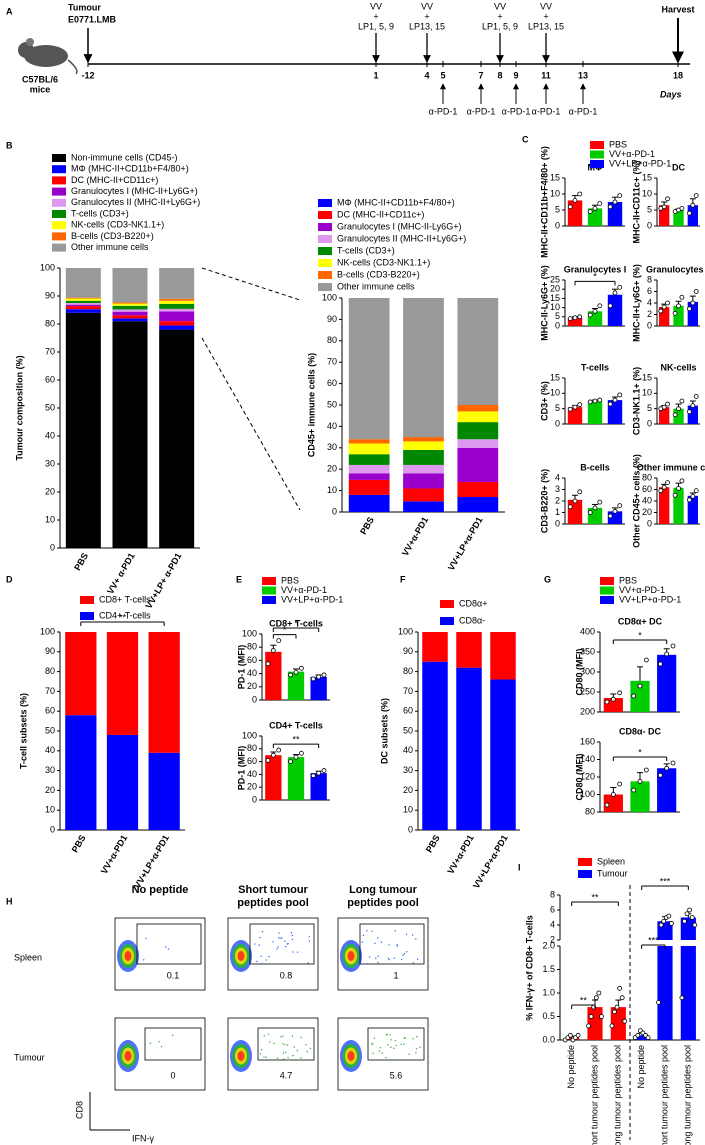 The width and height of the screenshot is (705, 1145). What do you see at coordinates (594, 1095) in the screenshot?
I see `x-tick-label: Short tumour peptides pool` at bounding box center [594, 1095].